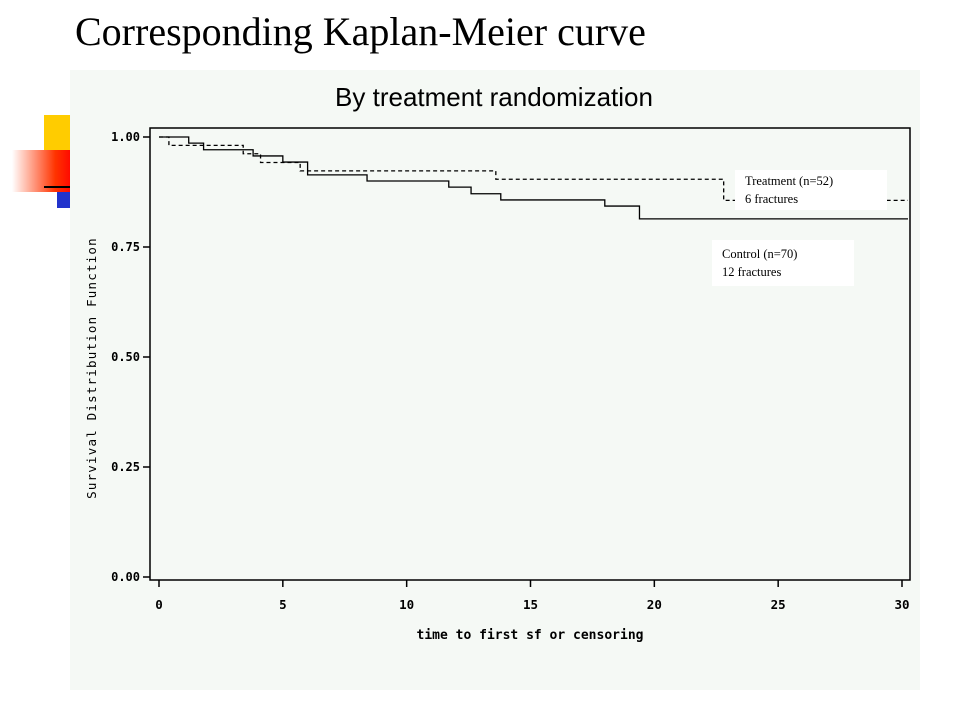 This screenshot has width=960, height=720. What do you see at coordinates (811, 190) in the screenshot?
I see `legend-treatment: Treatment (n=52) 6 fractures` at bounding box center [811, 190].